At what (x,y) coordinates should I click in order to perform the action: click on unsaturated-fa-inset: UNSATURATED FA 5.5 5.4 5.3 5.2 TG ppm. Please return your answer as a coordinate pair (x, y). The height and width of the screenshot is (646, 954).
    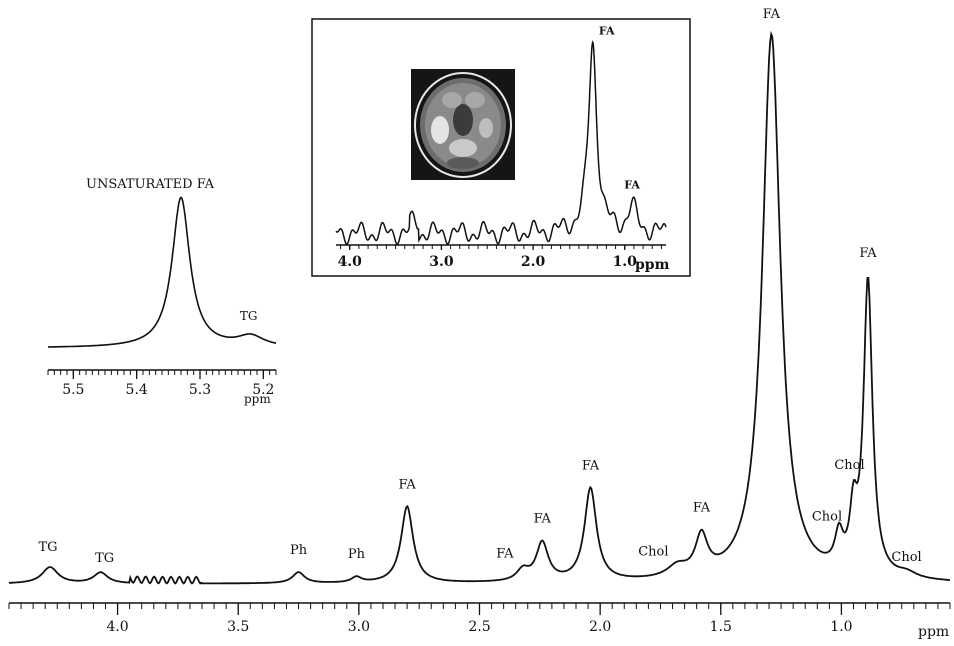
    Looking at the image, I should click on (162, 291).